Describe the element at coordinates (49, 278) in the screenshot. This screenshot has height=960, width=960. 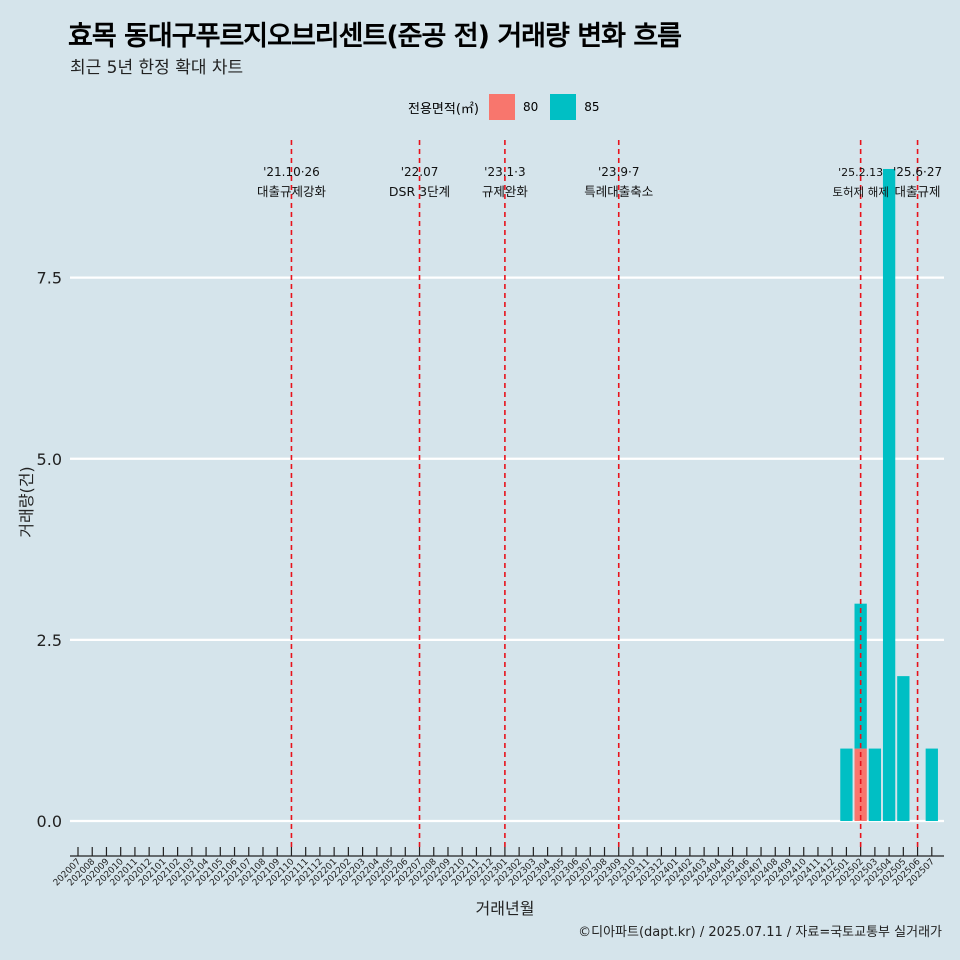
I see `y-tick-label: 7.5` at that location.